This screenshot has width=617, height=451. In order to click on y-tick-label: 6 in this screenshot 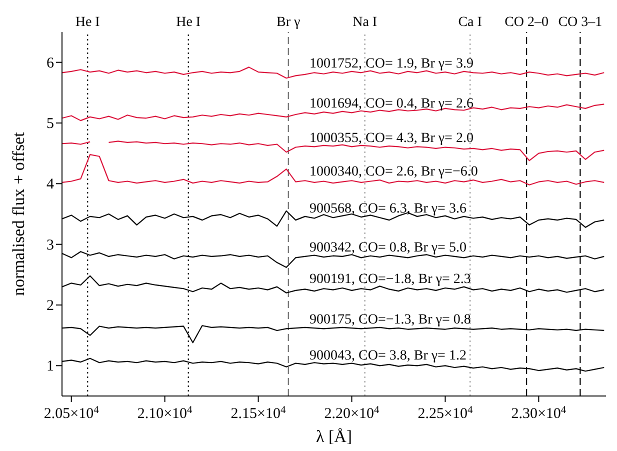, I will do `click(50, 63)`.